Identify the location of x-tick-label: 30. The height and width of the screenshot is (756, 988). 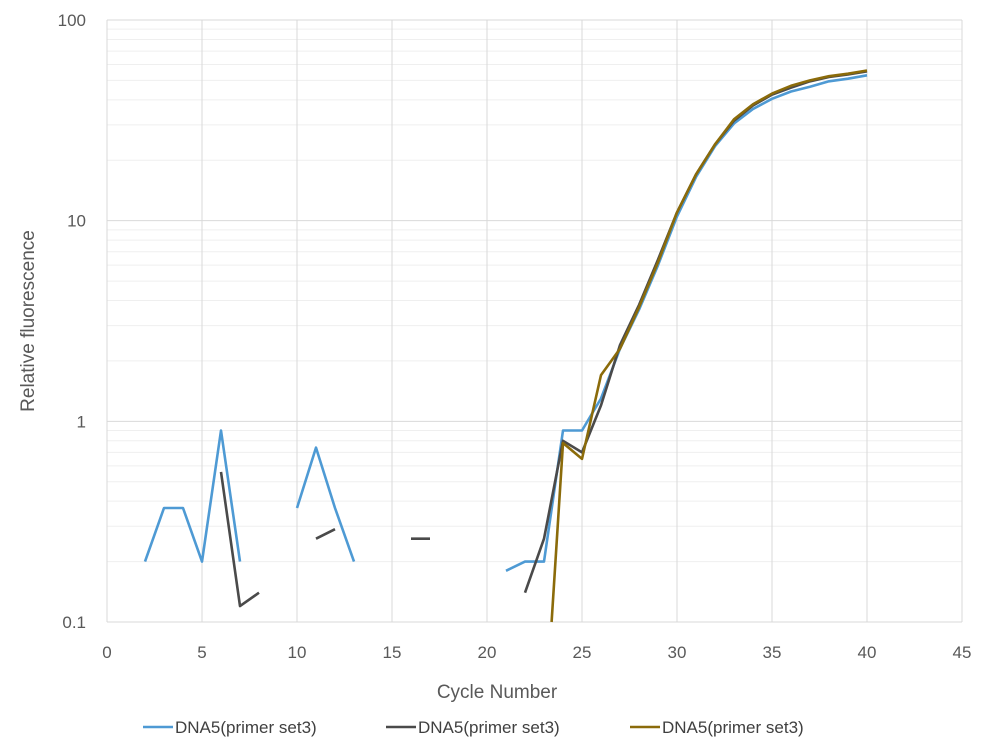
(677, 652).